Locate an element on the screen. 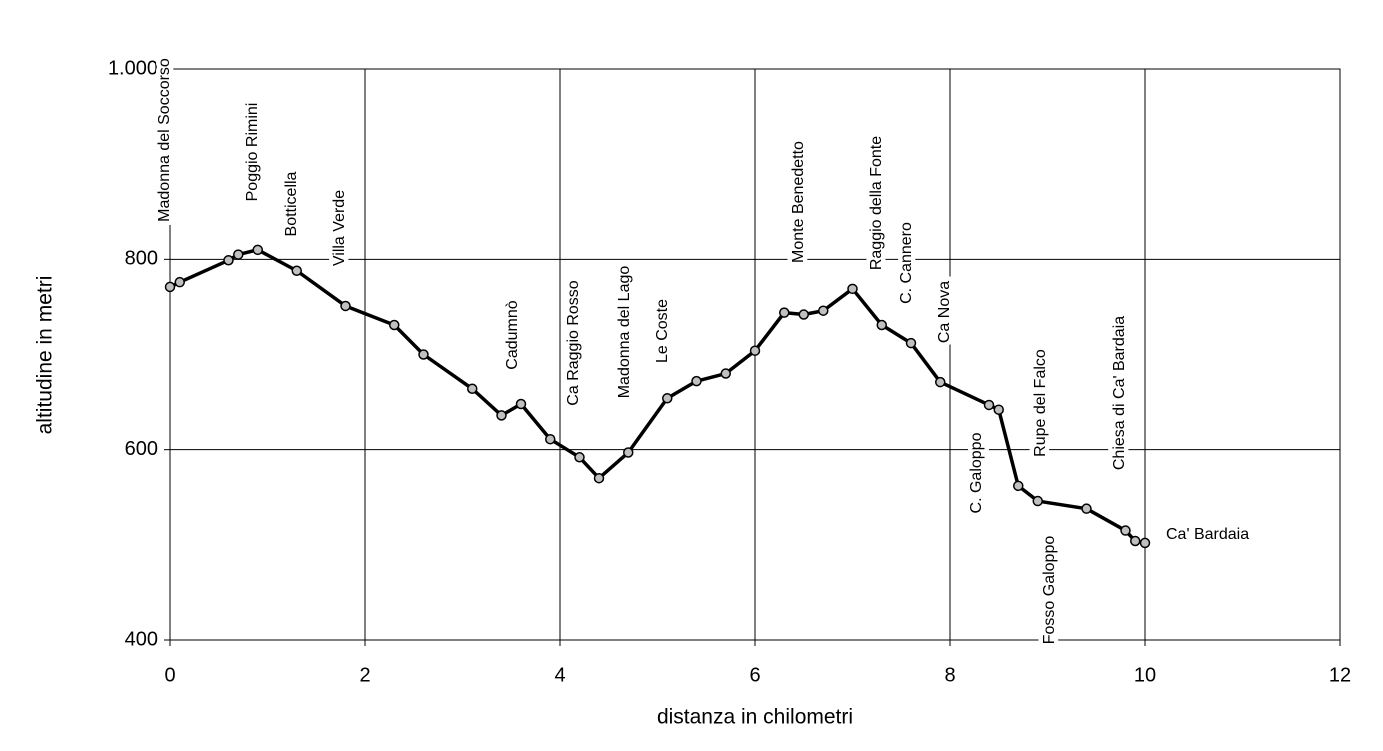  annotation: Fosso Galoppo is located at coordinates (1049, 590).